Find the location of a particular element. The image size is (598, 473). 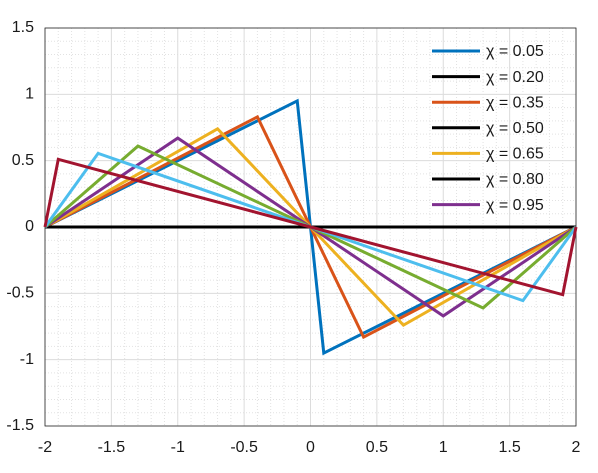

x-tick-label: -2 is located at coordinates (45, 447).